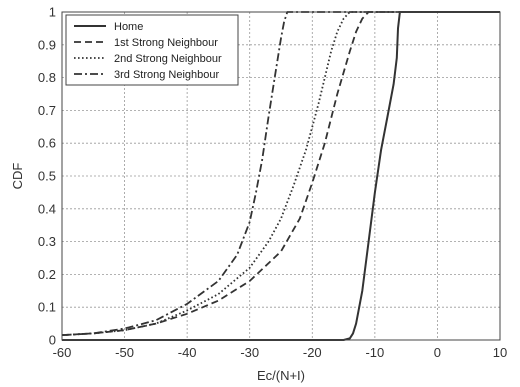 The width and height of the screenshot is (520, 387). What do you see at coordinates (47, 143) in the screenshot?
I see `y-tick-label: 0.6` at bounding box center [47, 143].